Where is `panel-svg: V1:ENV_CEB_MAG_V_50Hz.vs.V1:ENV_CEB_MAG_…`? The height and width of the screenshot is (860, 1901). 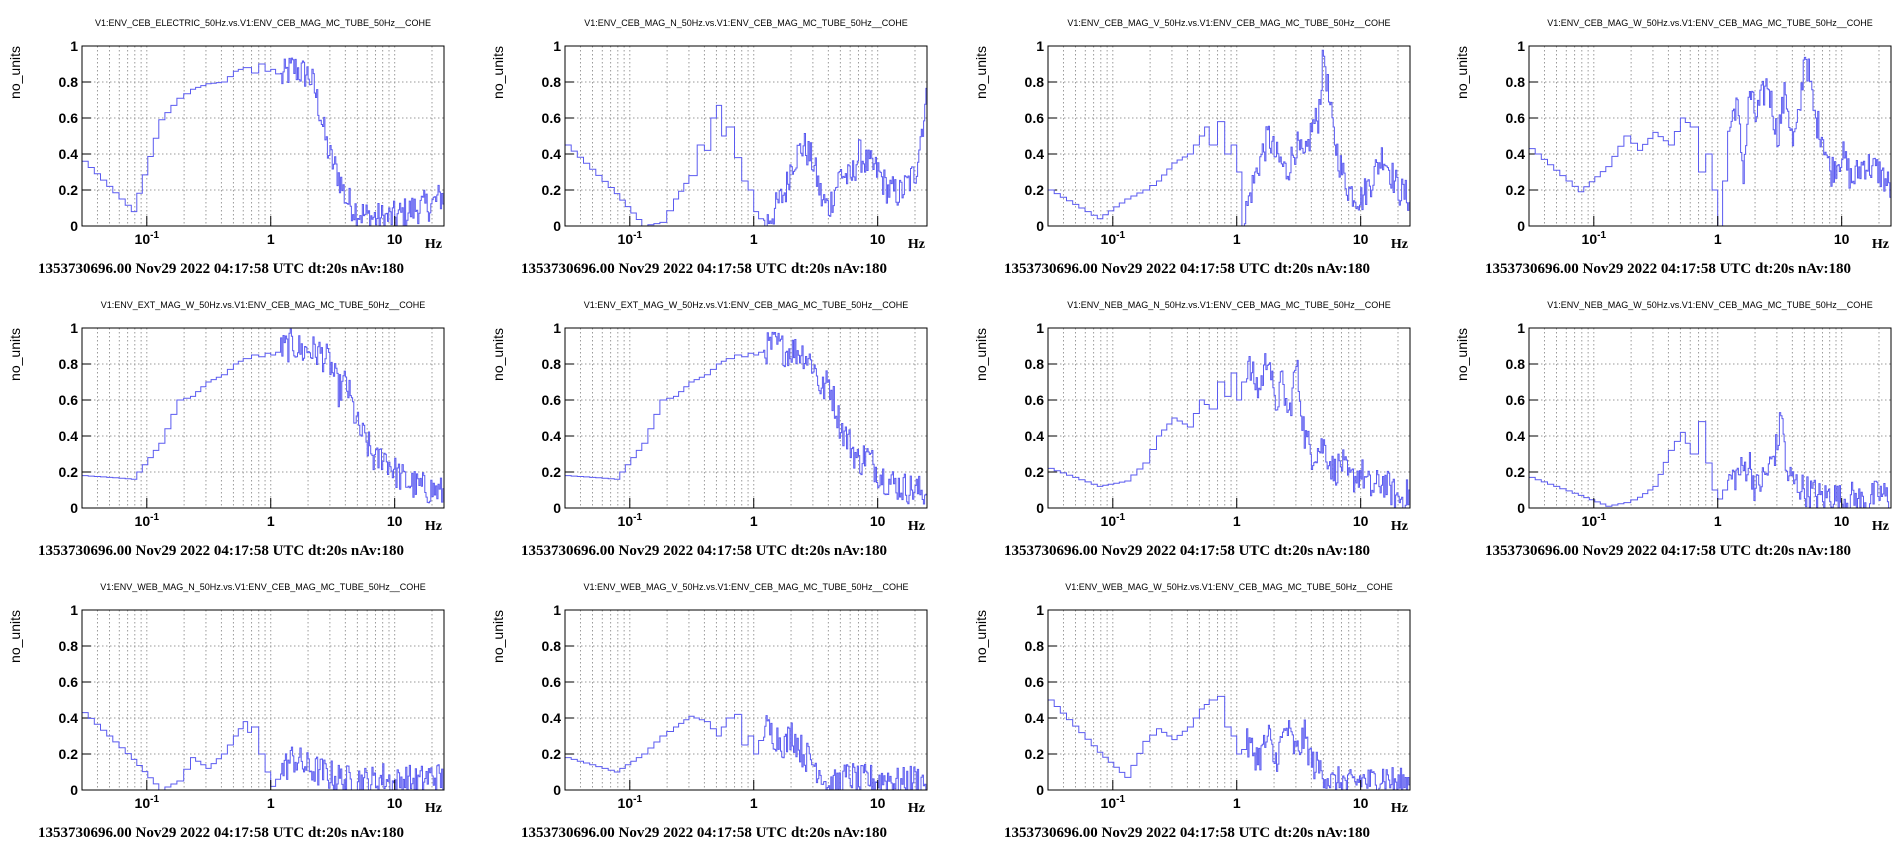
panel-svg: V1:ENV_CEB_MAG_V_50Hz.vs.V1:ENV_CEB_MAG_… is located at coordinates (1192, 147).